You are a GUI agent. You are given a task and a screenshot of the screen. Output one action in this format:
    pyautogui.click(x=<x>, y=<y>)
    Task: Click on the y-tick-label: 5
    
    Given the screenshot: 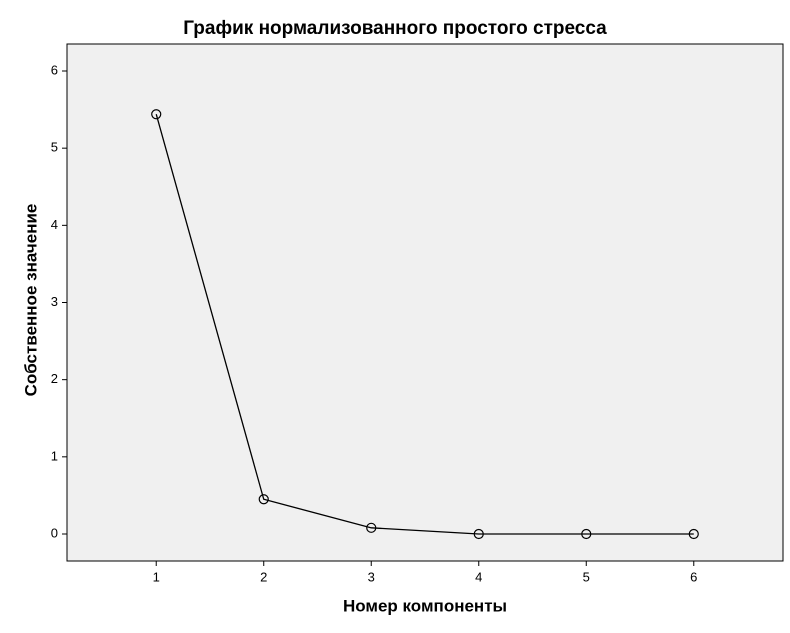 What is the action you would take?
    pyautogui.click(x=54, y=147)
    